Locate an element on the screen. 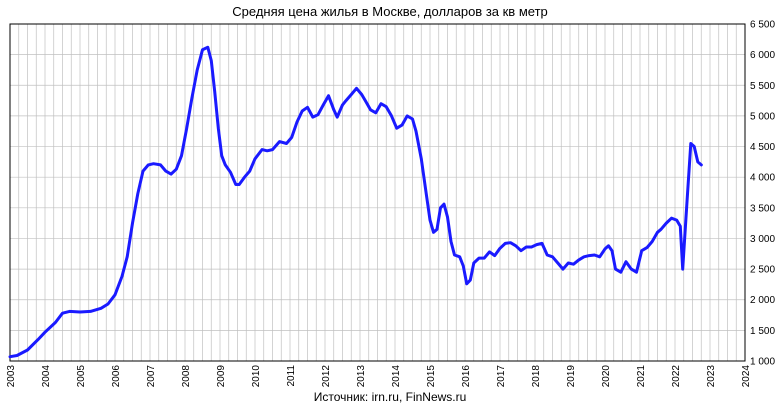  x-tick-label: 2015 is located at coordinates (431, 376).